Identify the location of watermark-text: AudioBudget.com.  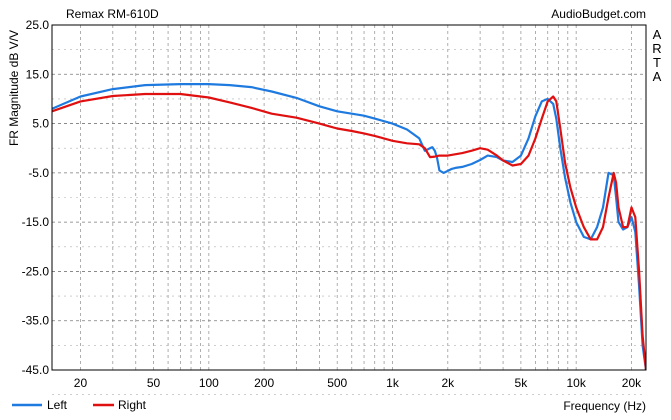
(598, 14).